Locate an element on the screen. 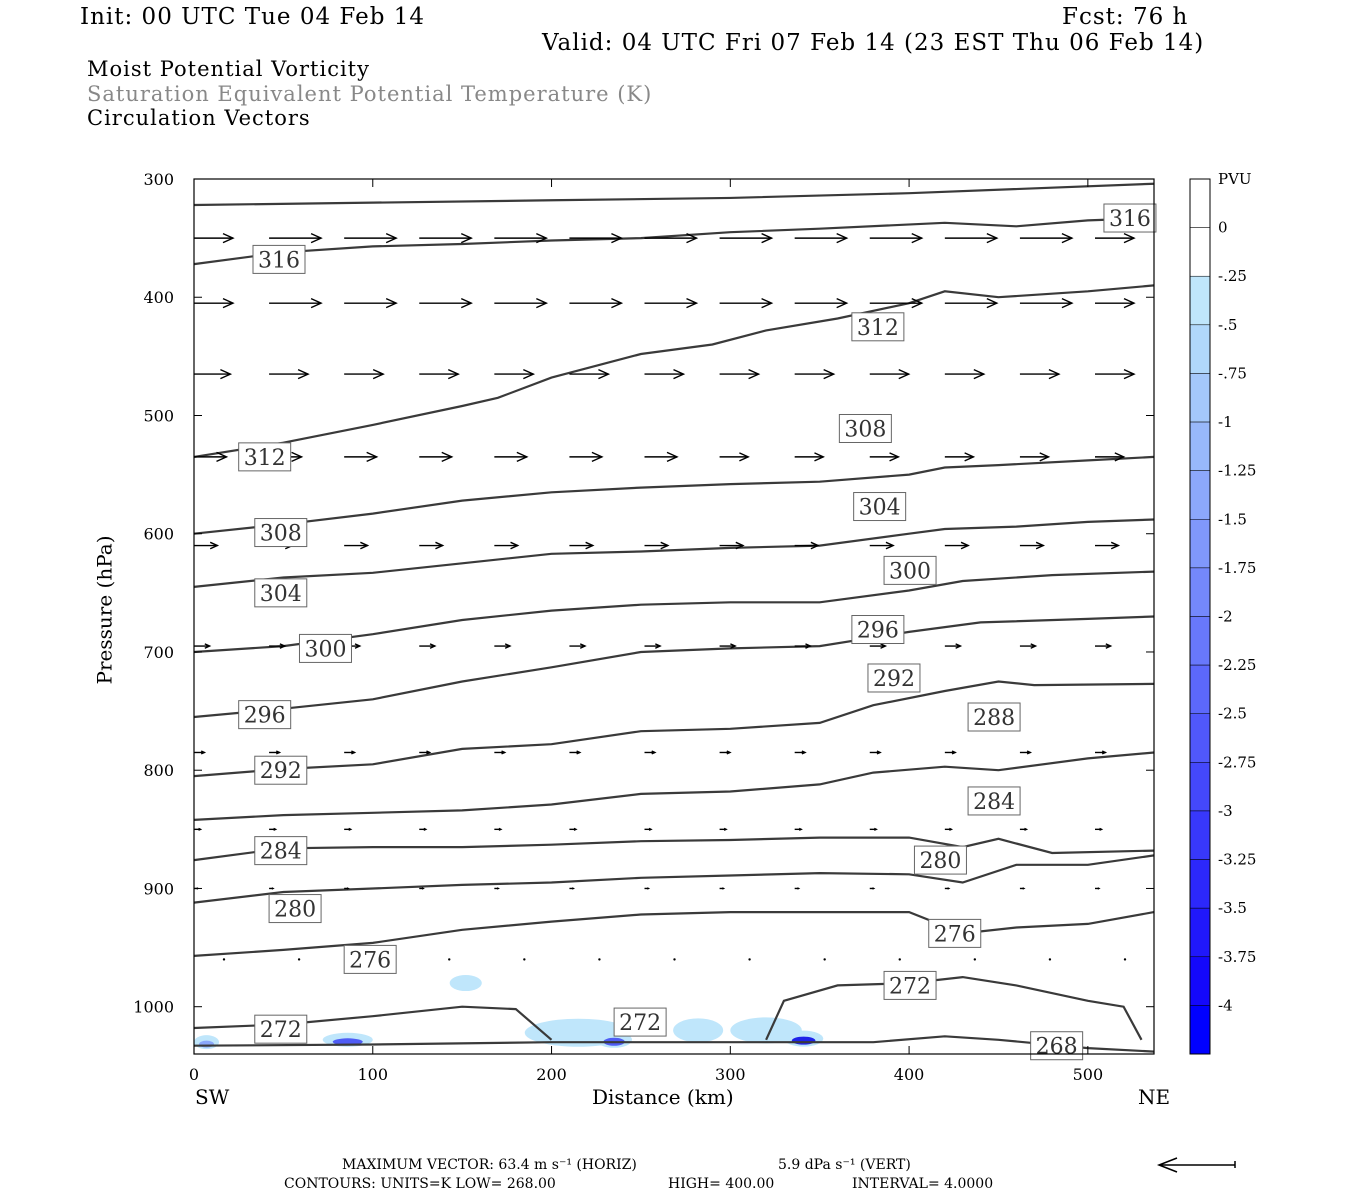 The image size is (1350, 1200). colorbar-level-label: -1.5 is located at coordinates (1232, 519).